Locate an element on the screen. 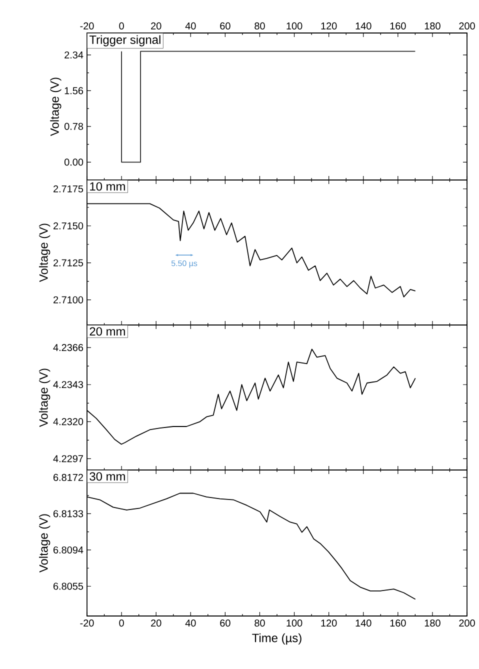 Image resolution: width=479 pixels, height=669 pixels. annotation: 20 mm is located at coordinates (107, 331).